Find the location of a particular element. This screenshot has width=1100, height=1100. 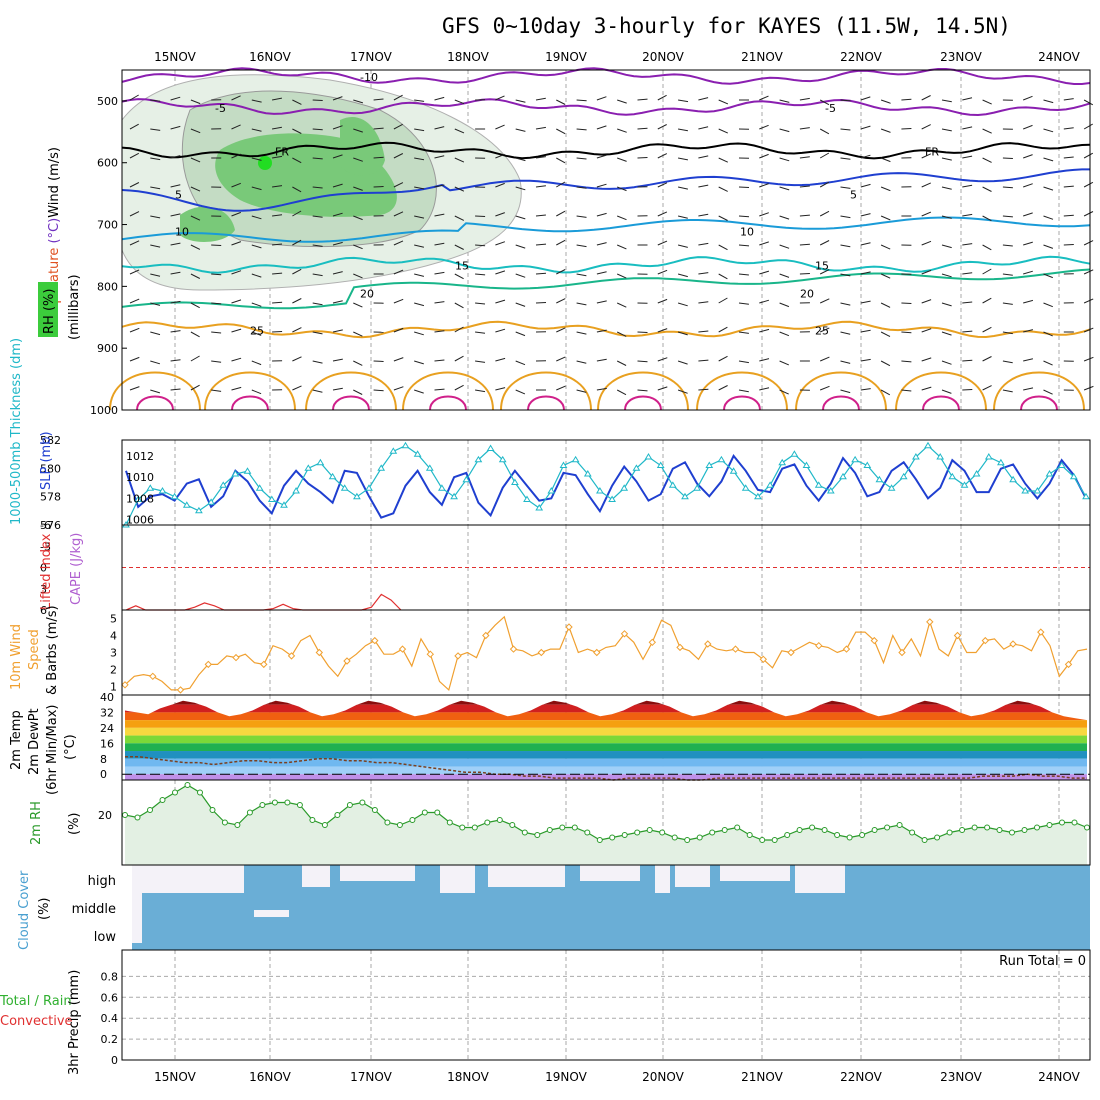

thickness-tick: 580 is located at coordinates (50, 468).